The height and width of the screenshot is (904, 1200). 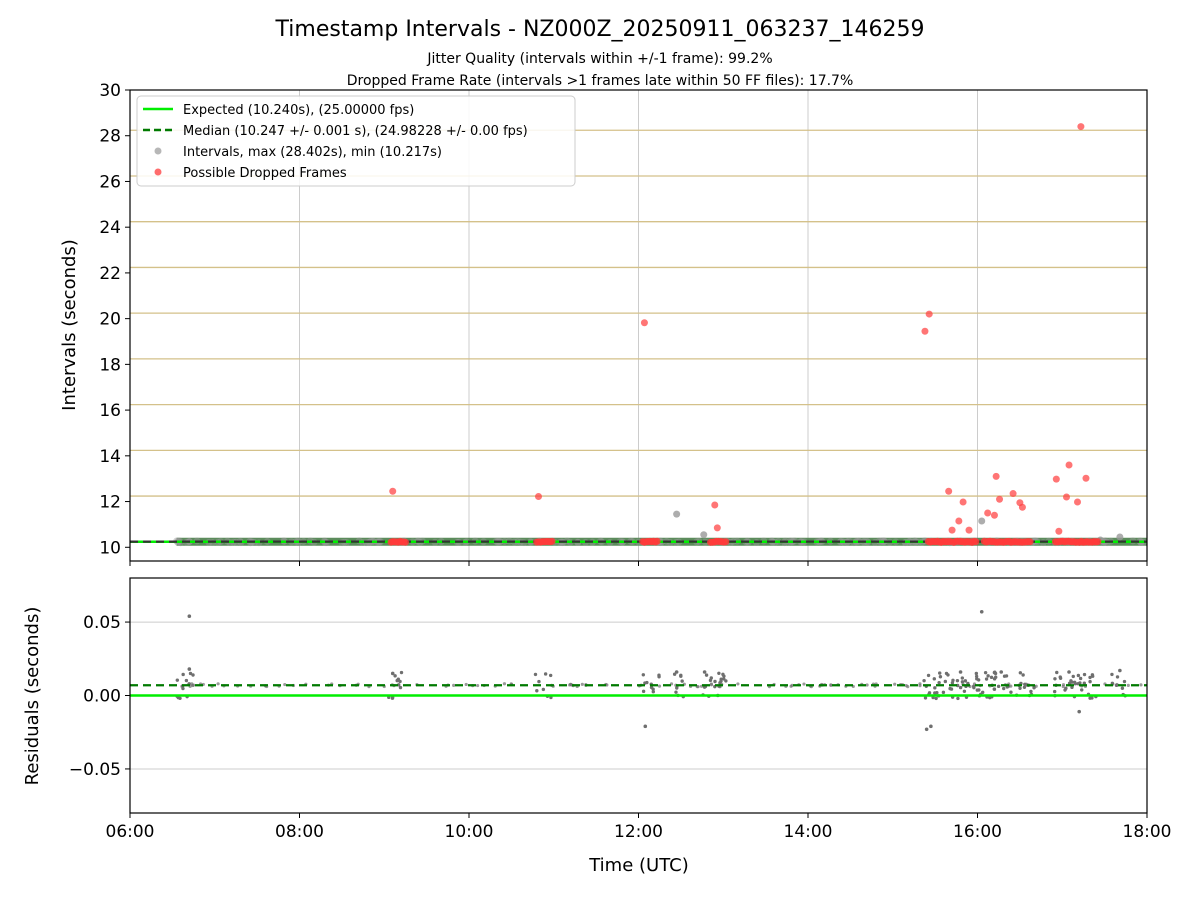 I want to click on x-tick-label: 16:00, so click(x=977, y=832).